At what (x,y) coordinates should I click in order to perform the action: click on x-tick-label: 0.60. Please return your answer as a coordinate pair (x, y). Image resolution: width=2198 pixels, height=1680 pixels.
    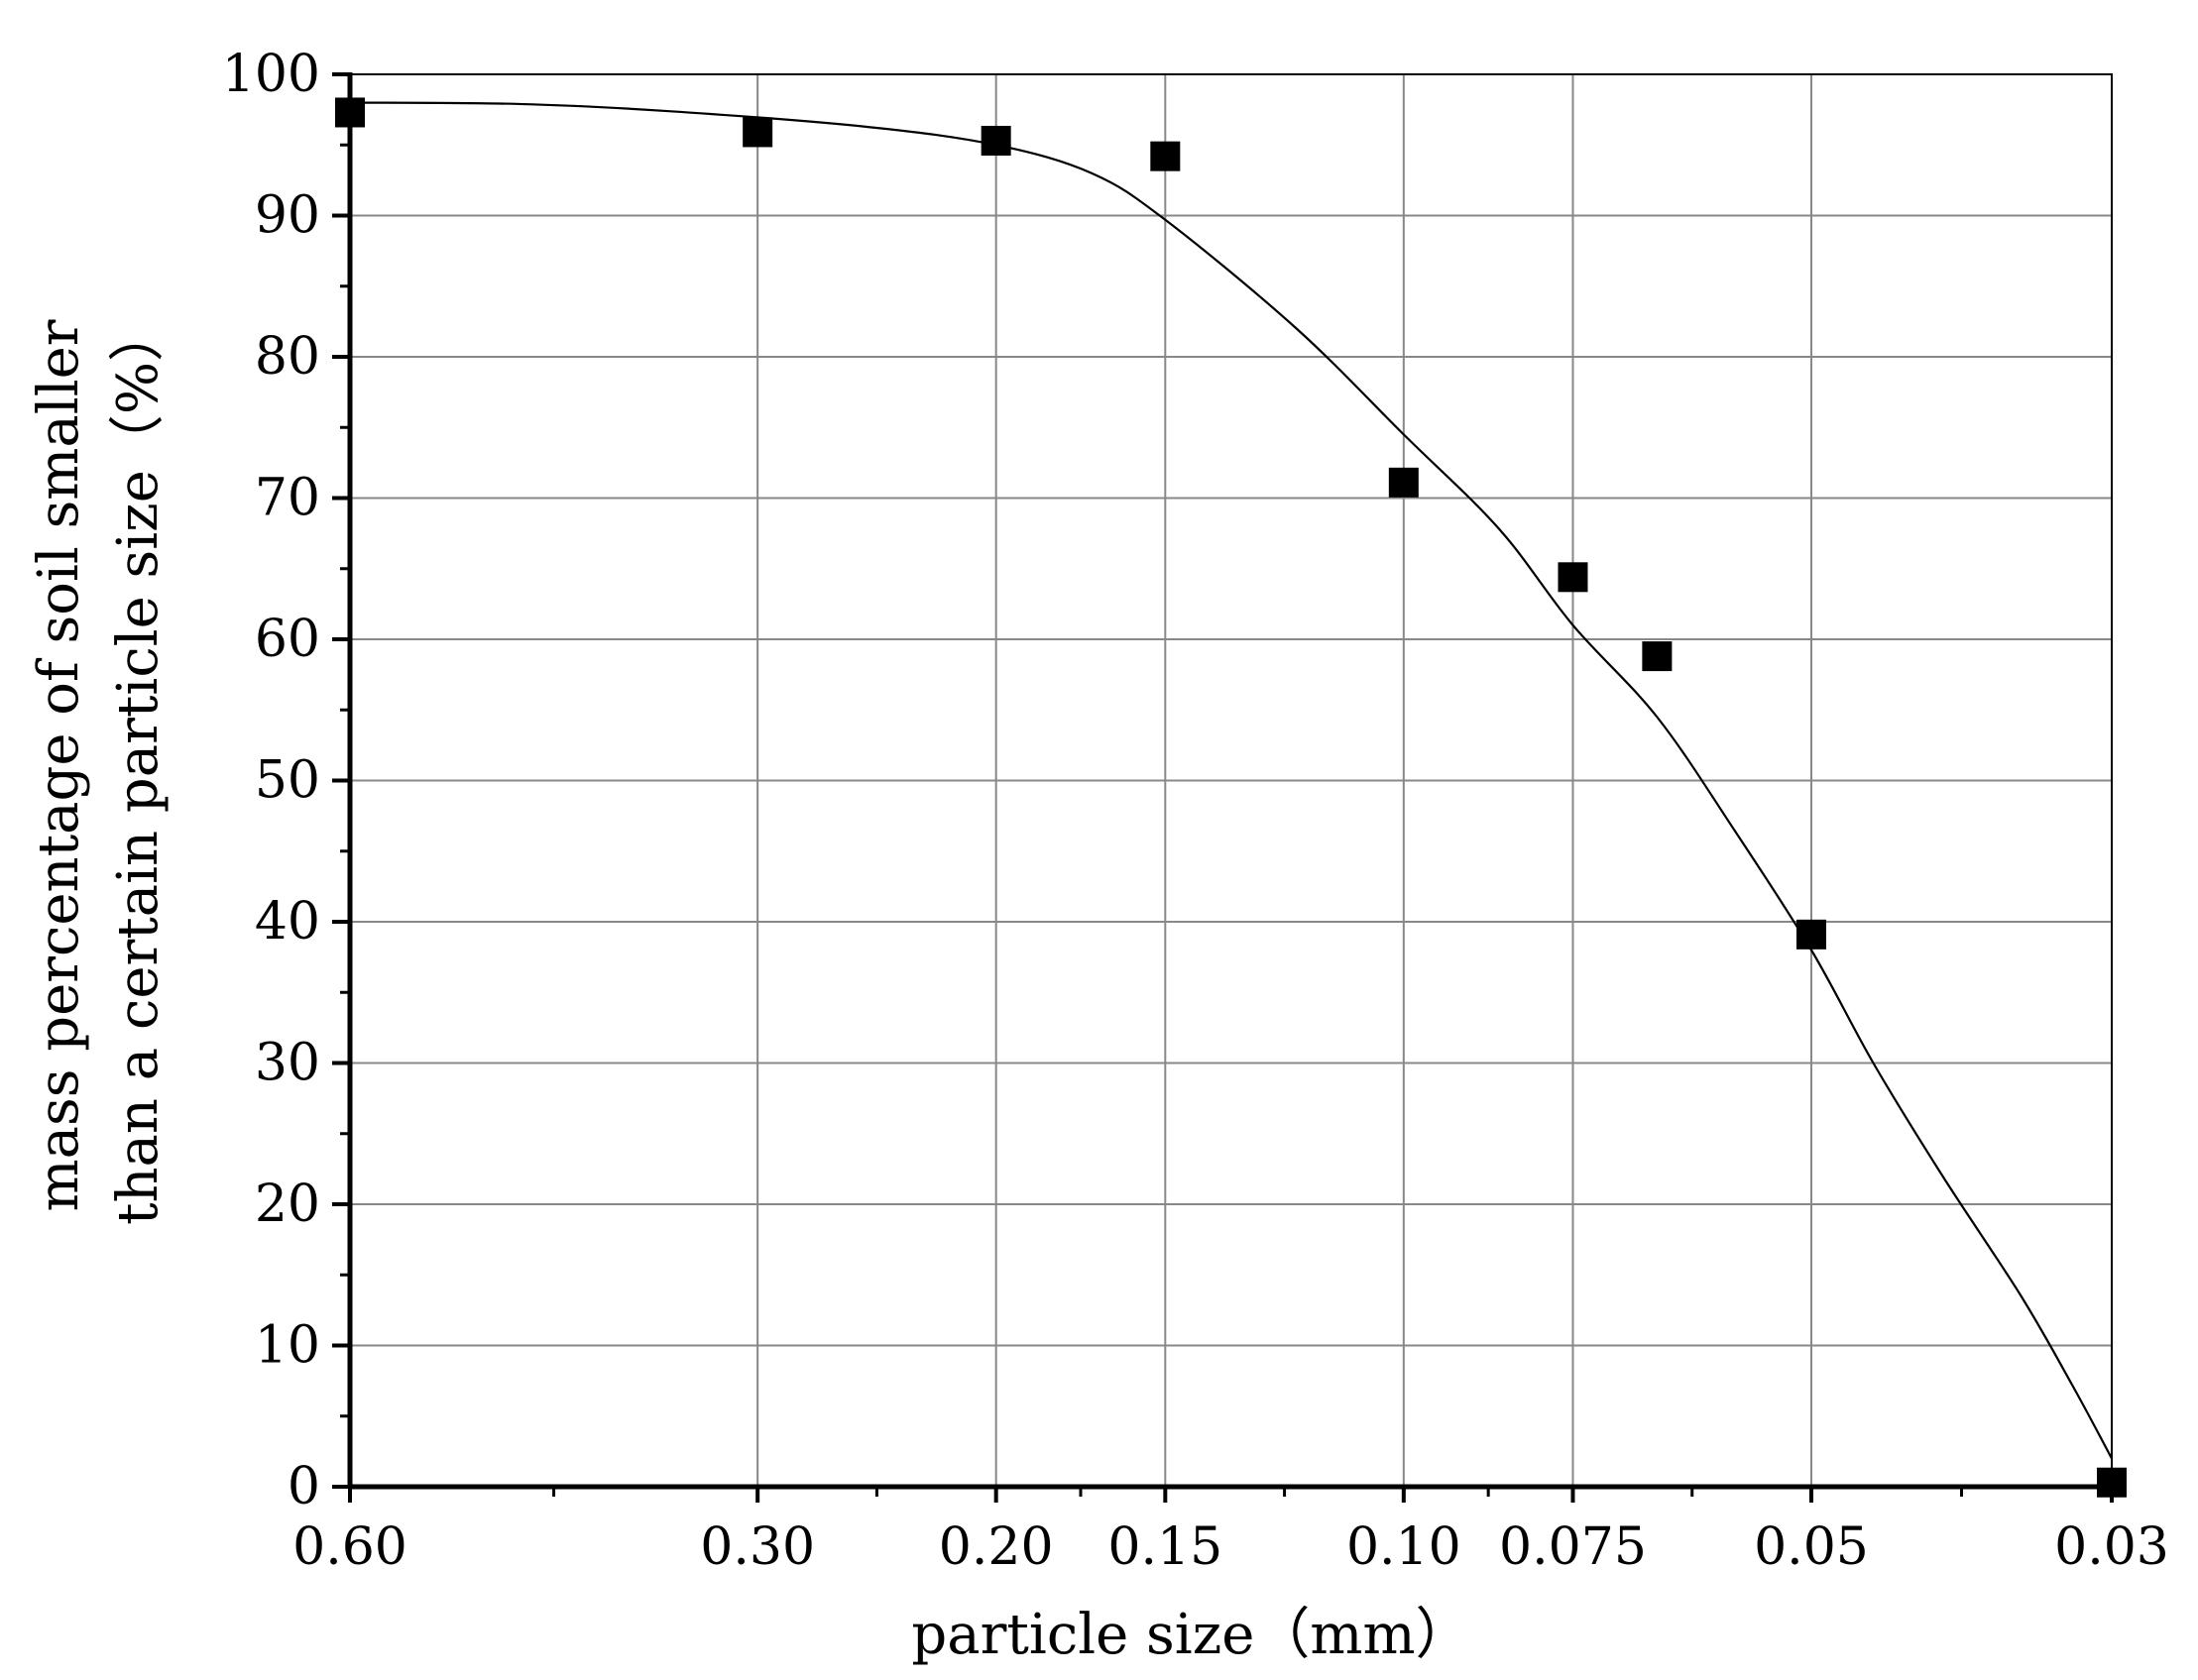
    Looking at the image, I should click on (349, 1547).